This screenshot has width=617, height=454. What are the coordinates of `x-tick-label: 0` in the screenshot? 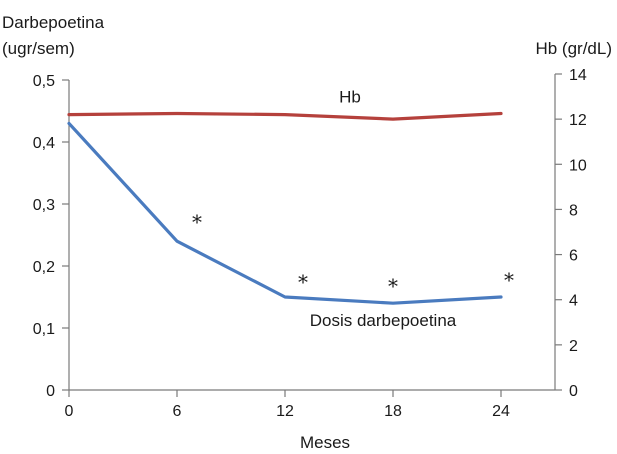 It's located at (69, 411).